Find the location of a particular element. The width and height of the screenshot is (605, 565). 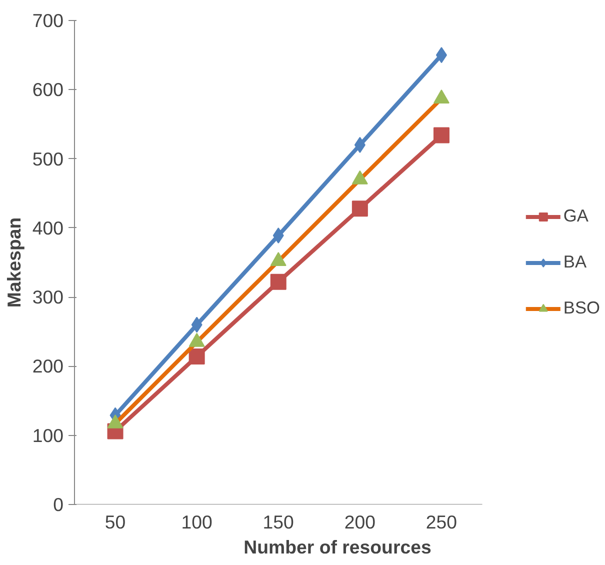

y-tick-label: 0 is located at coordinates (58, 504).